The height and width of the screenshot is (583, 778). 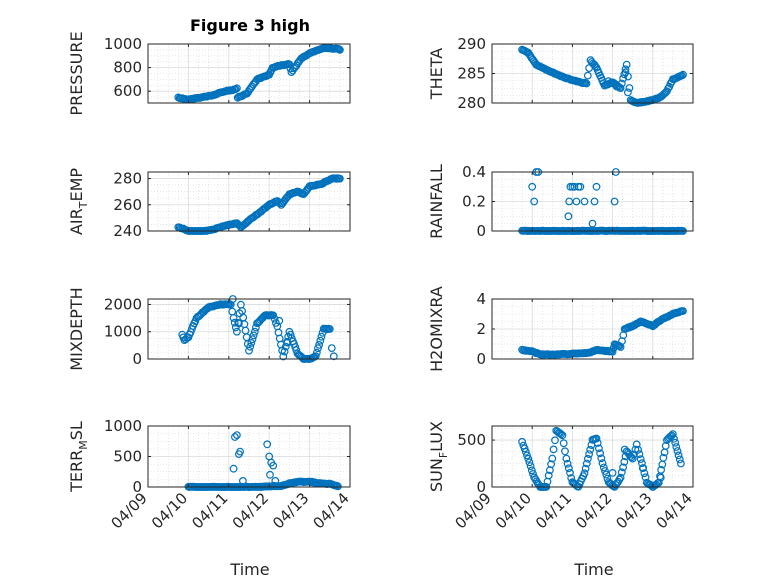 I want to click on figure-title: Figure 3 high, so click(x=250, y=25).